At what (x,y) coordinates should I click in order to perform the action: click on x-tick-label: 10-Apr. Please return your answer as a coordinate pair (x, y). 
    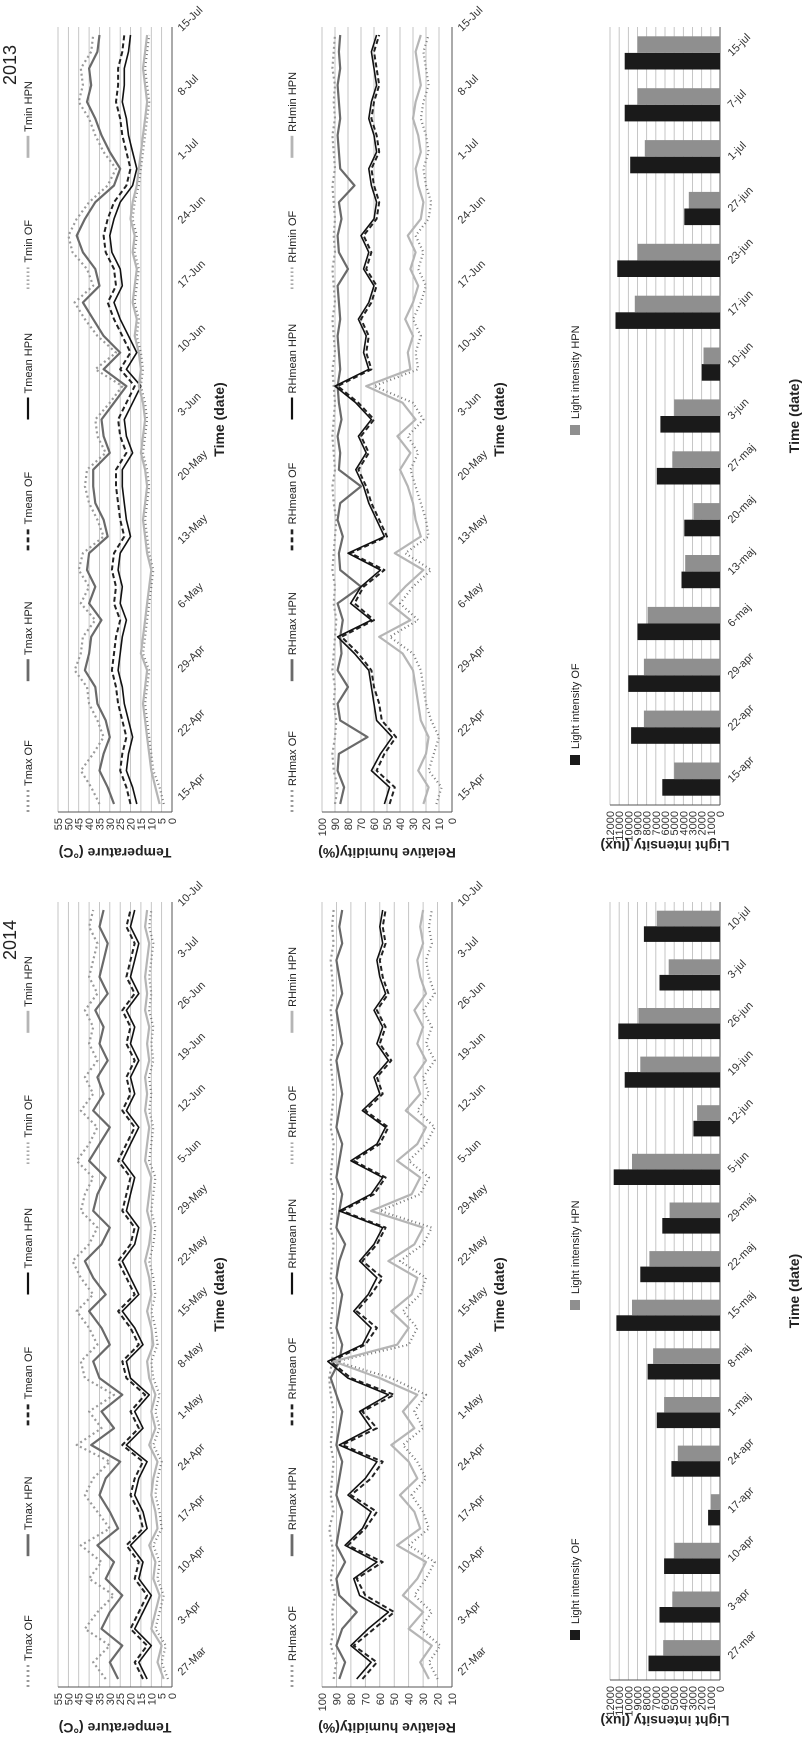
    Looking at the image, I should click on (192, 1560).